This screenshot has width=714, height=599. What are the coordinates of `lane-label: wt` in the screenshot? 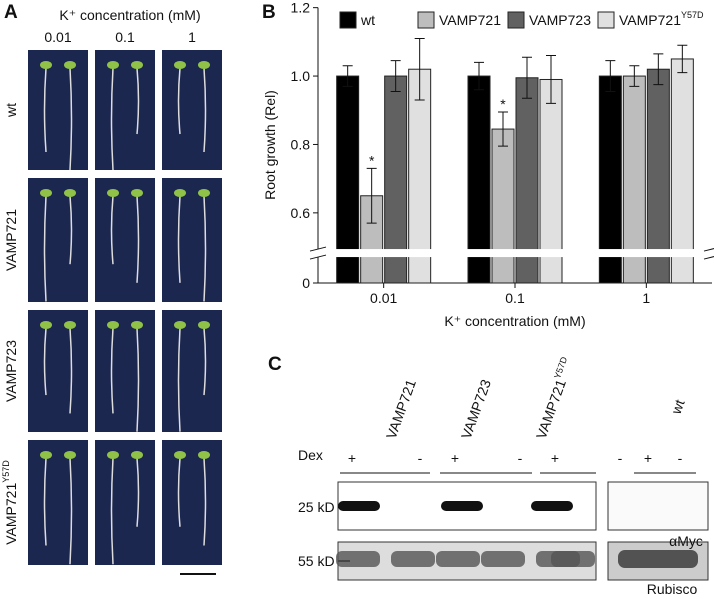 It's located at (677, 407).